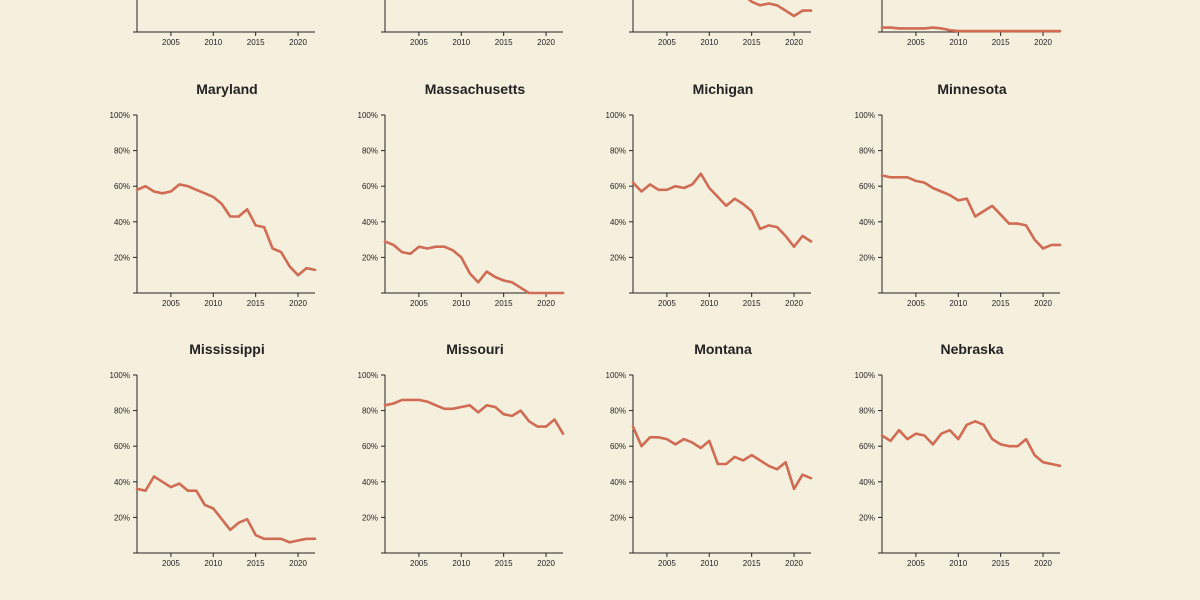 This screenshot has height=600, width=1200. Describe the element at coordinates (461, 454) in the screenshot. I see `panel-9: Missouri 20% 40% 60% 80% 100% 2005 2010 2015 2020` at that location.